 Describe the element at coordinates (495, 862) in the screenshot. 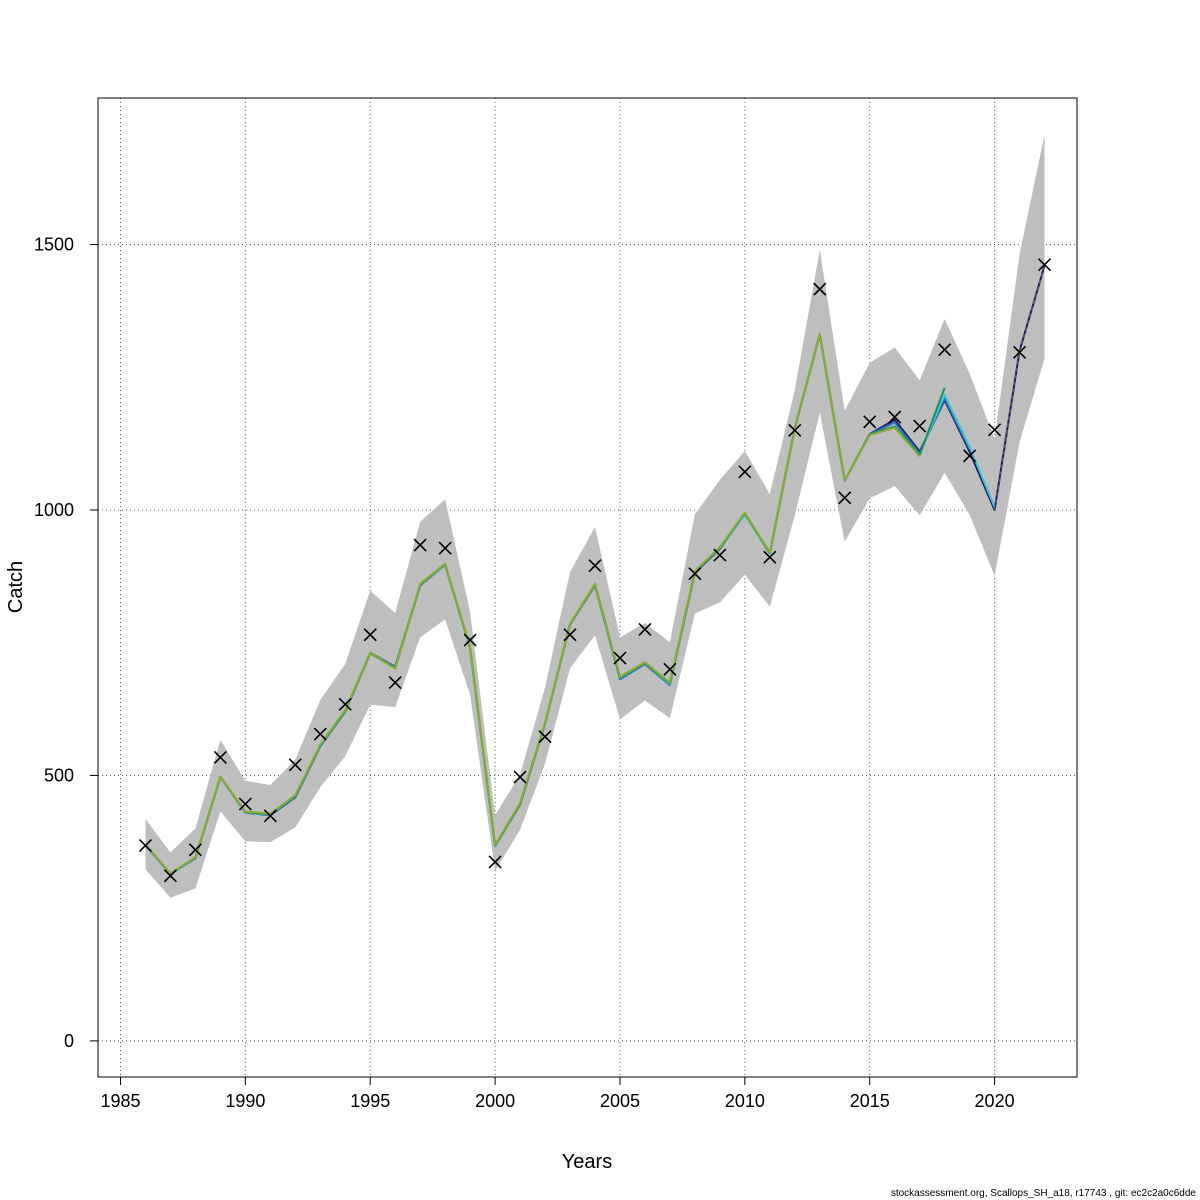

I see `observed-point-2000` at that location.